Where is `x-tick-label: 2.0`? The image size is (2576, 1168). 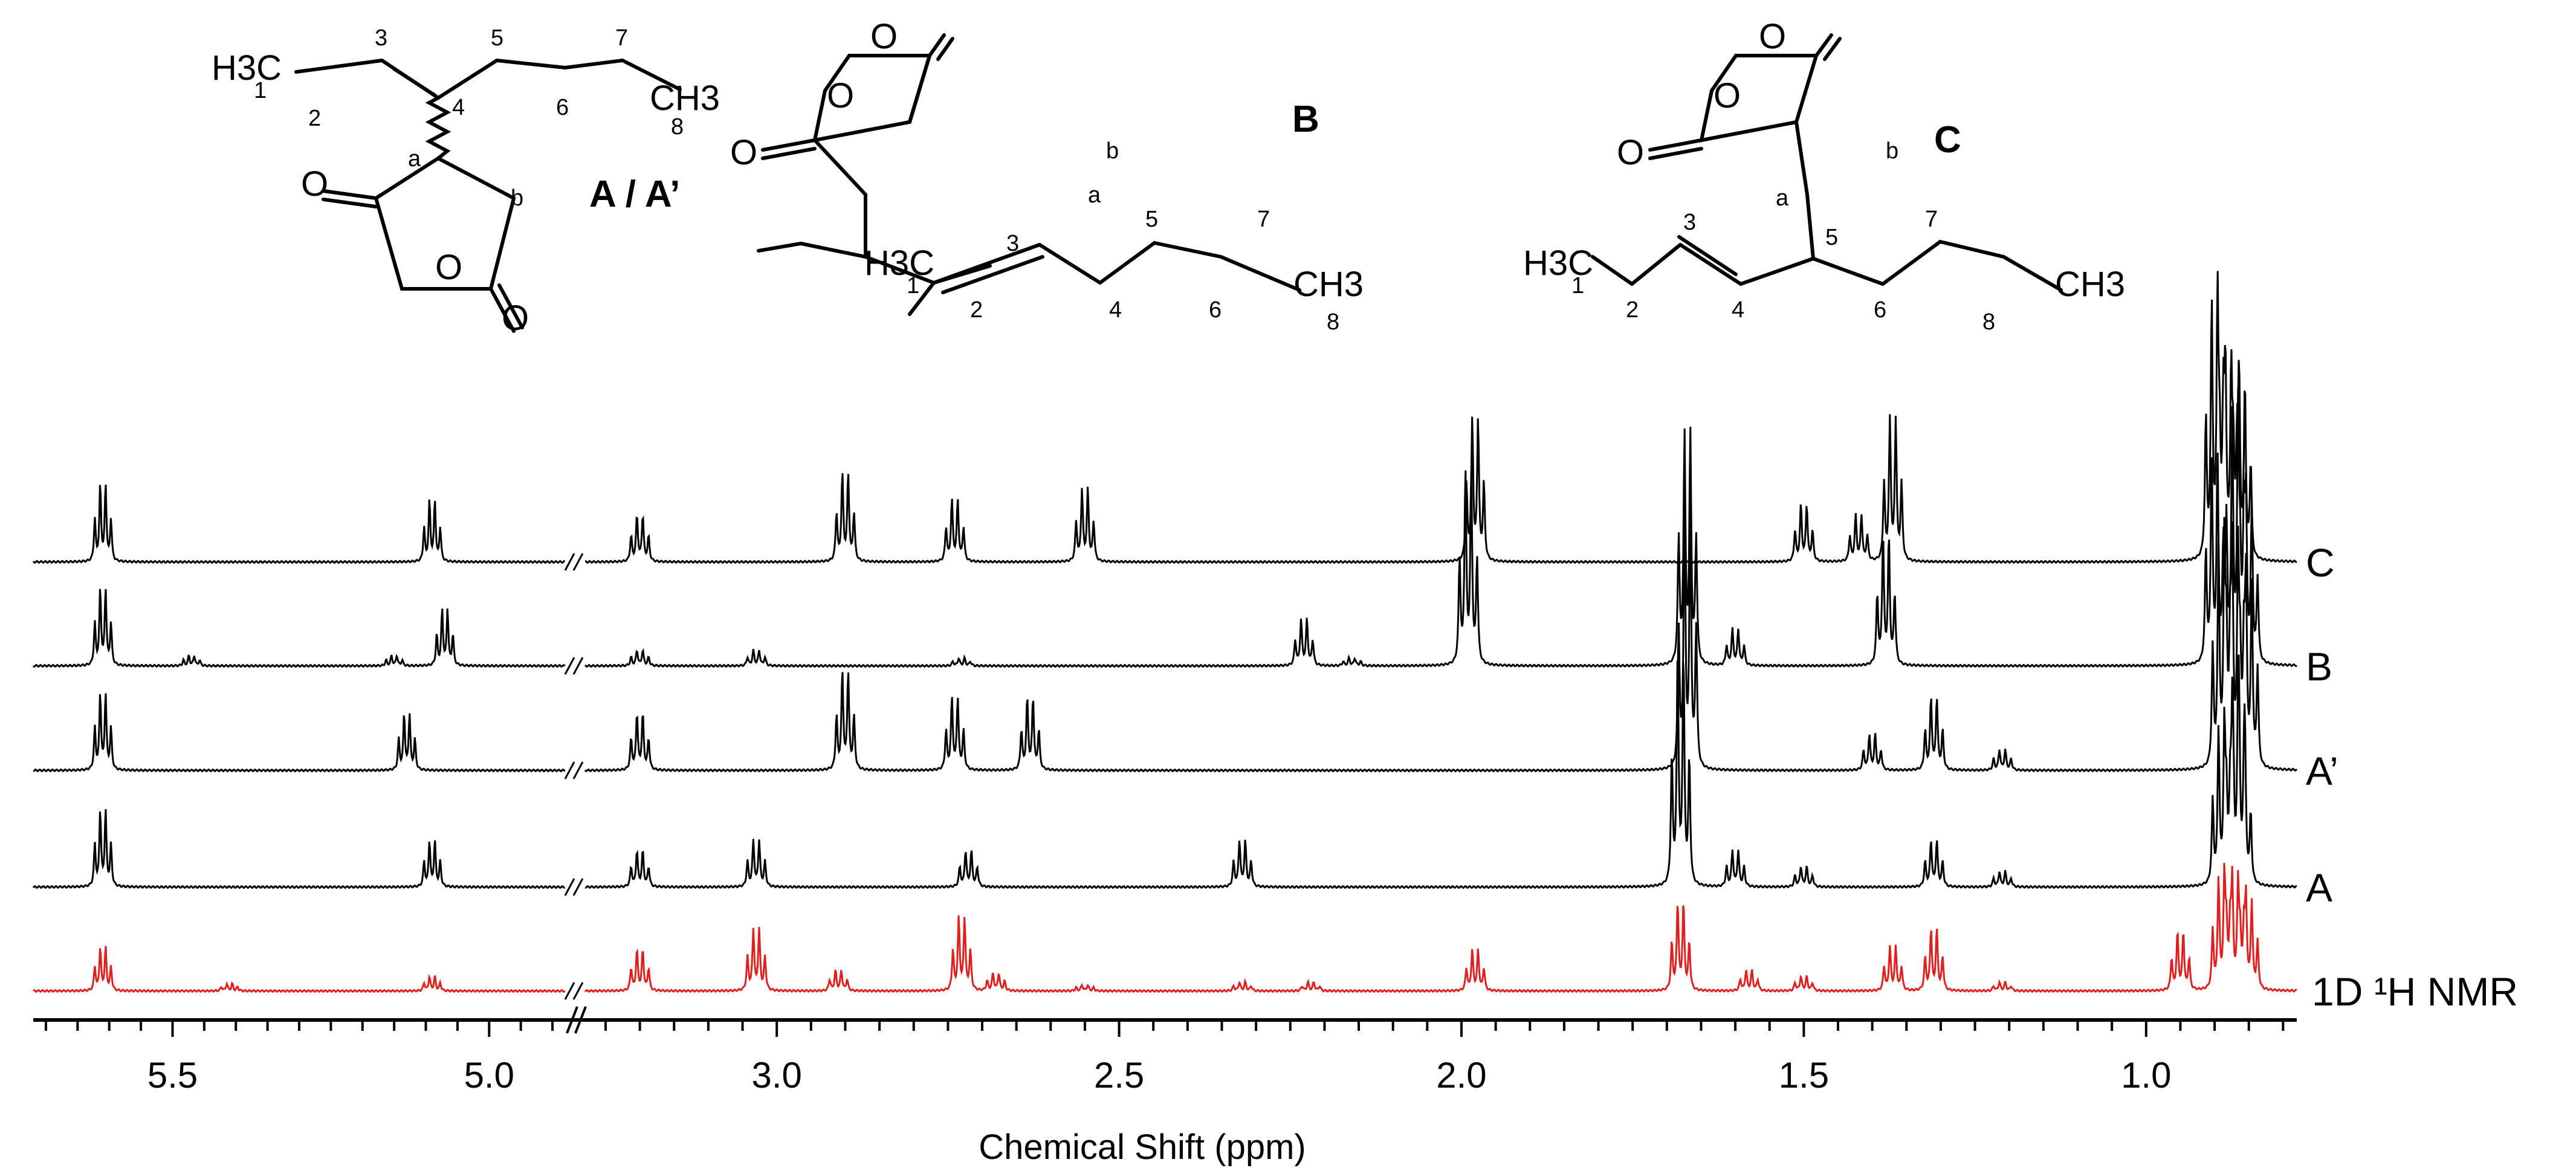
x-tick-label: 2.0 is located at coordinates (1461, 1075).